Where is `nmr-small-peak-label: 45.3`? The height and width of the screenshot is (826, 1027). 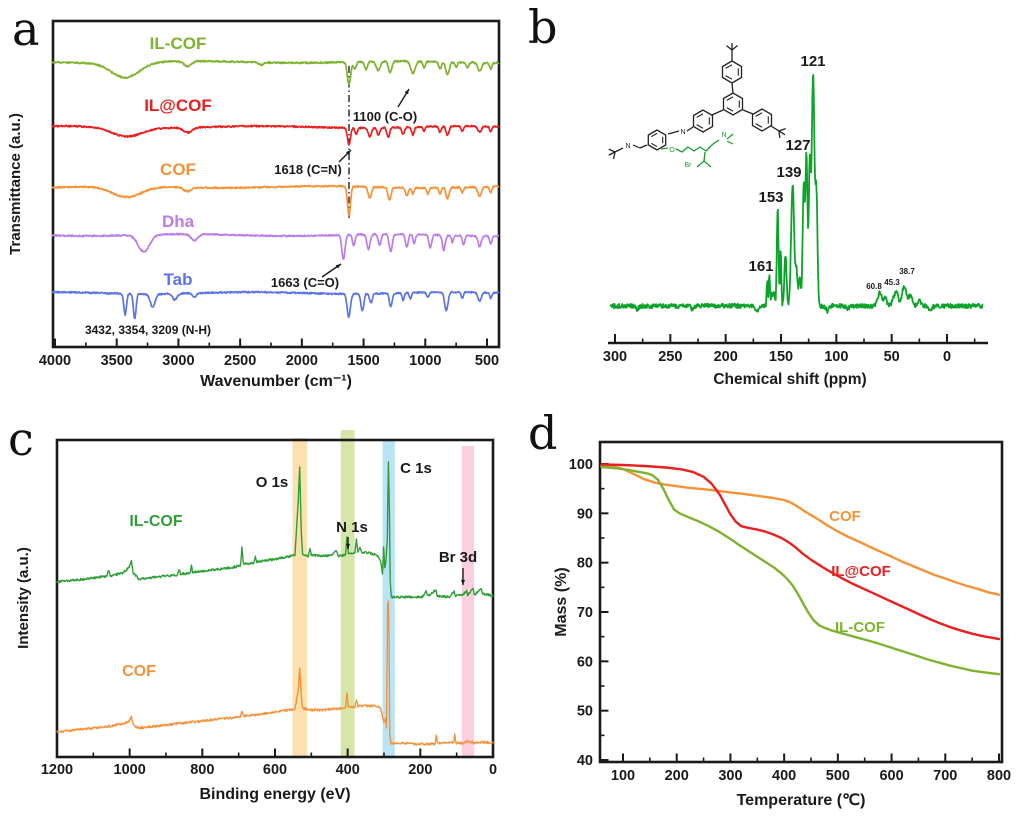
nmr-small-peak-label: 45.3 is located at coordinates (892, 282).